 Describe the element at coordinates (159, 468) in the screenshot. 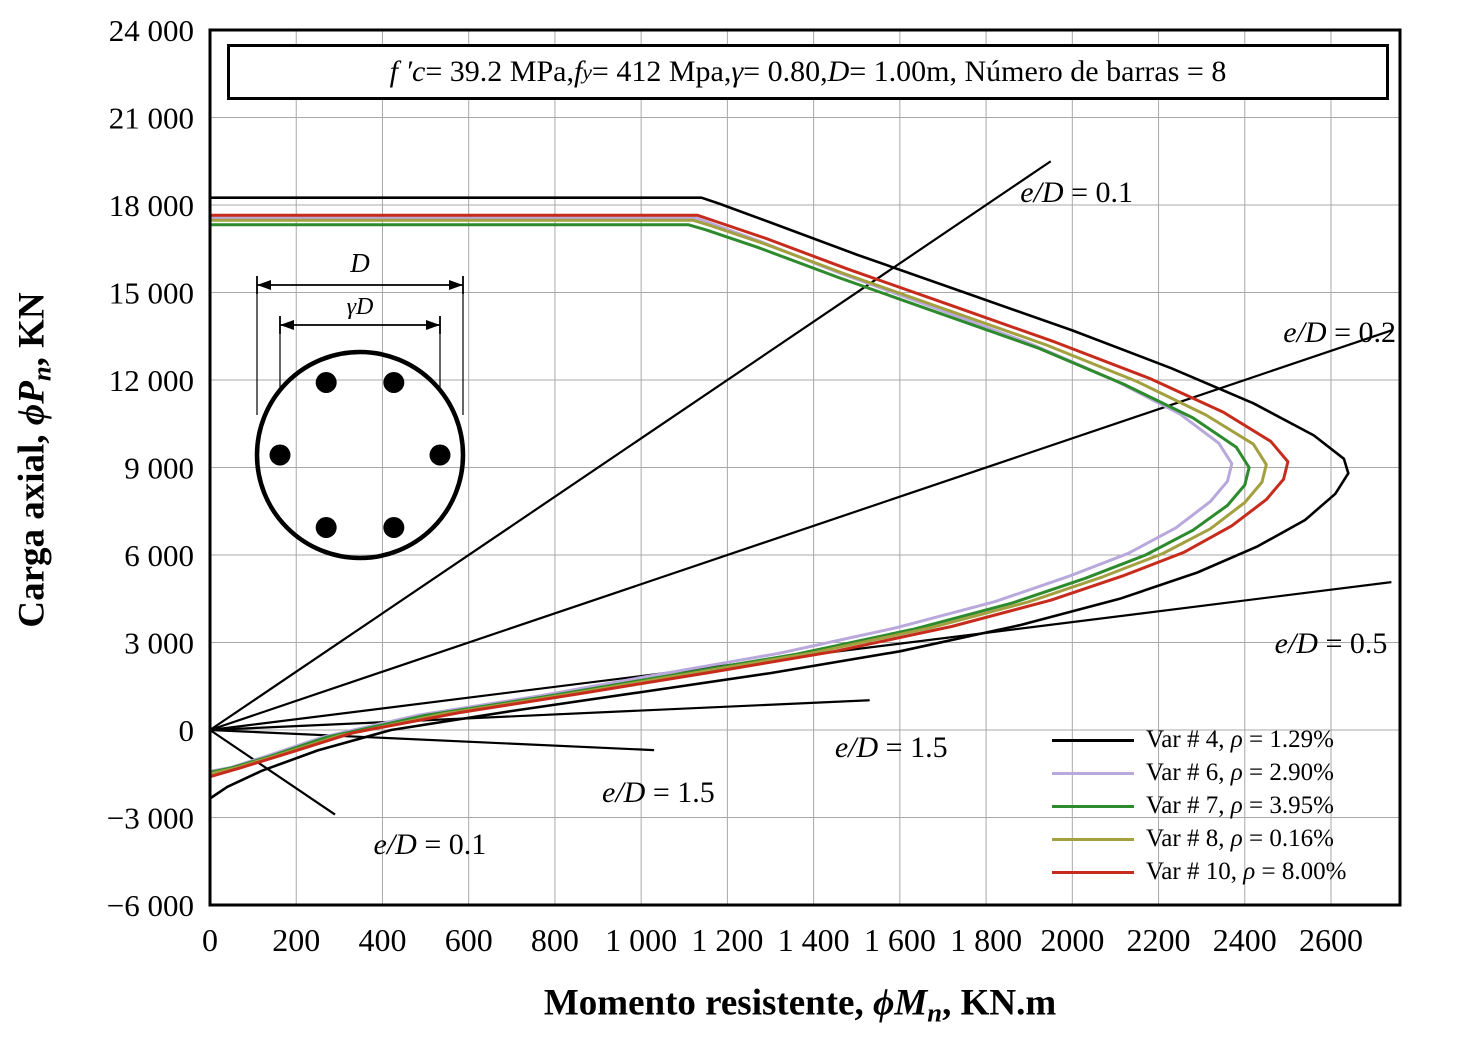

I see `y-tick-label: 9 000` at that location.